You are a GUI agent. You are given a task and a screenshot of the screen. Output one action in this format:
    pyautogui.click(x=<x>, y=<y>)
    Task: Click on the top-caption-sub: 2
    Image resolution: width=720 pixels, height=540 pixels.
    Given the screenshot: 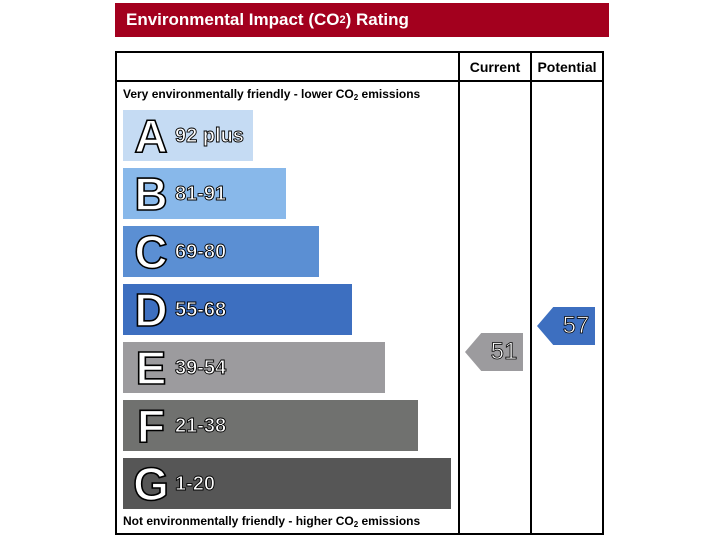 What is the action you would take?
    pyautogui.click(x=356, y=97)
    